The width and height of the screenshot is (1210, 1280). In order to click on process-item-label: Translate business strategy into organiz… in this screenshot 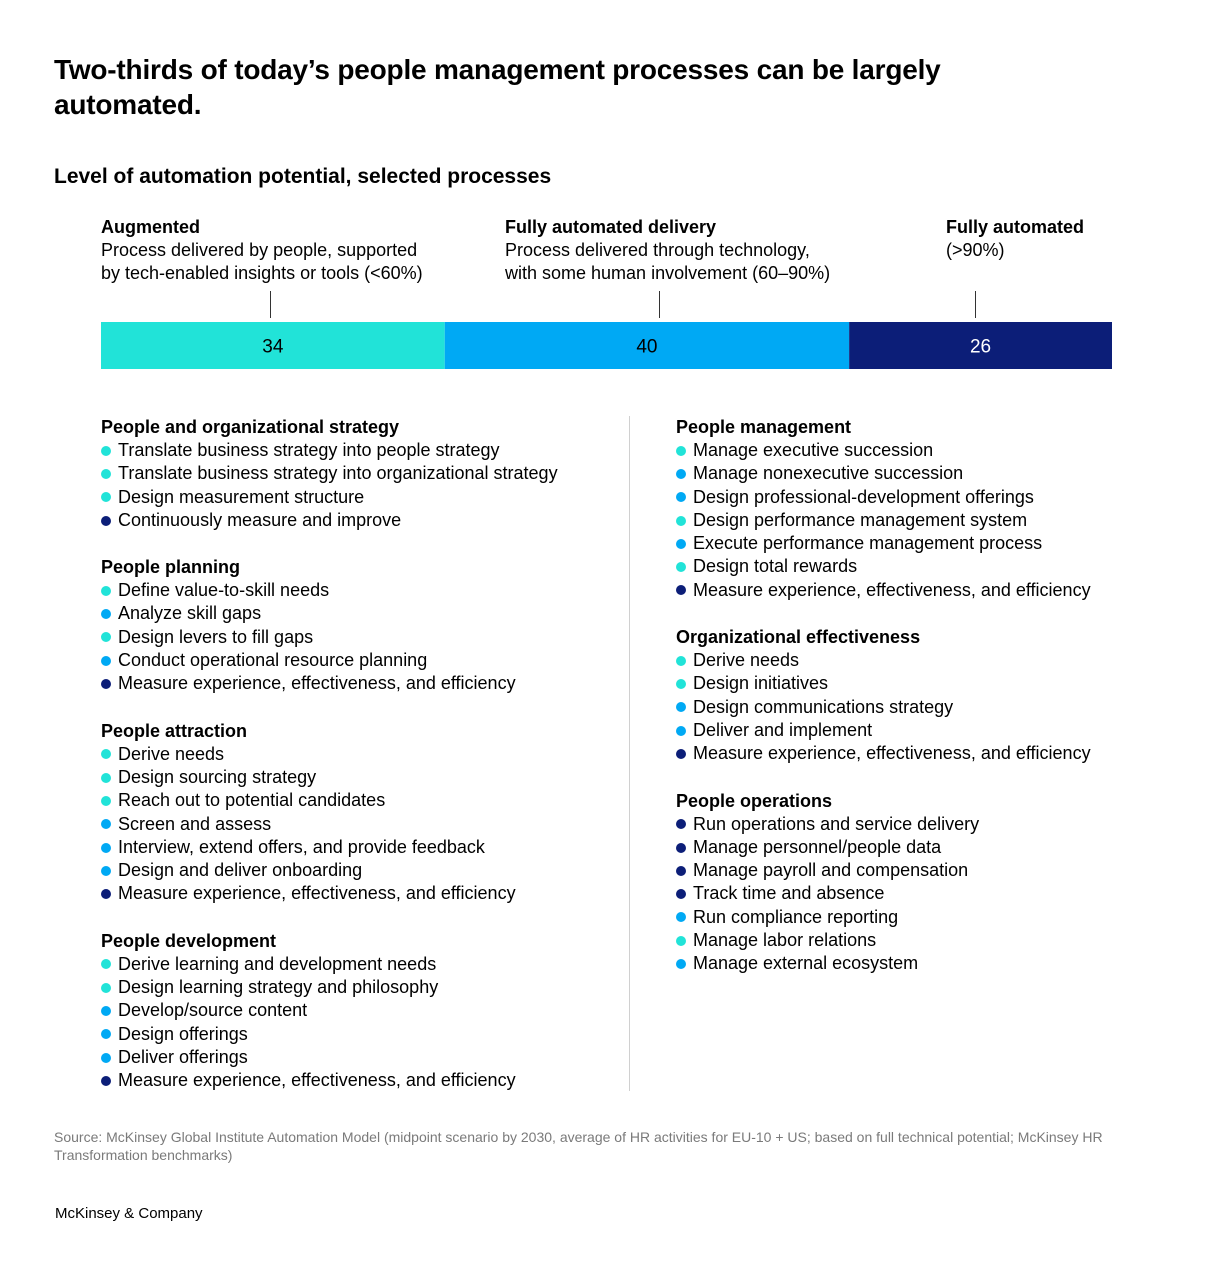, I will do `click(338, 473)`.